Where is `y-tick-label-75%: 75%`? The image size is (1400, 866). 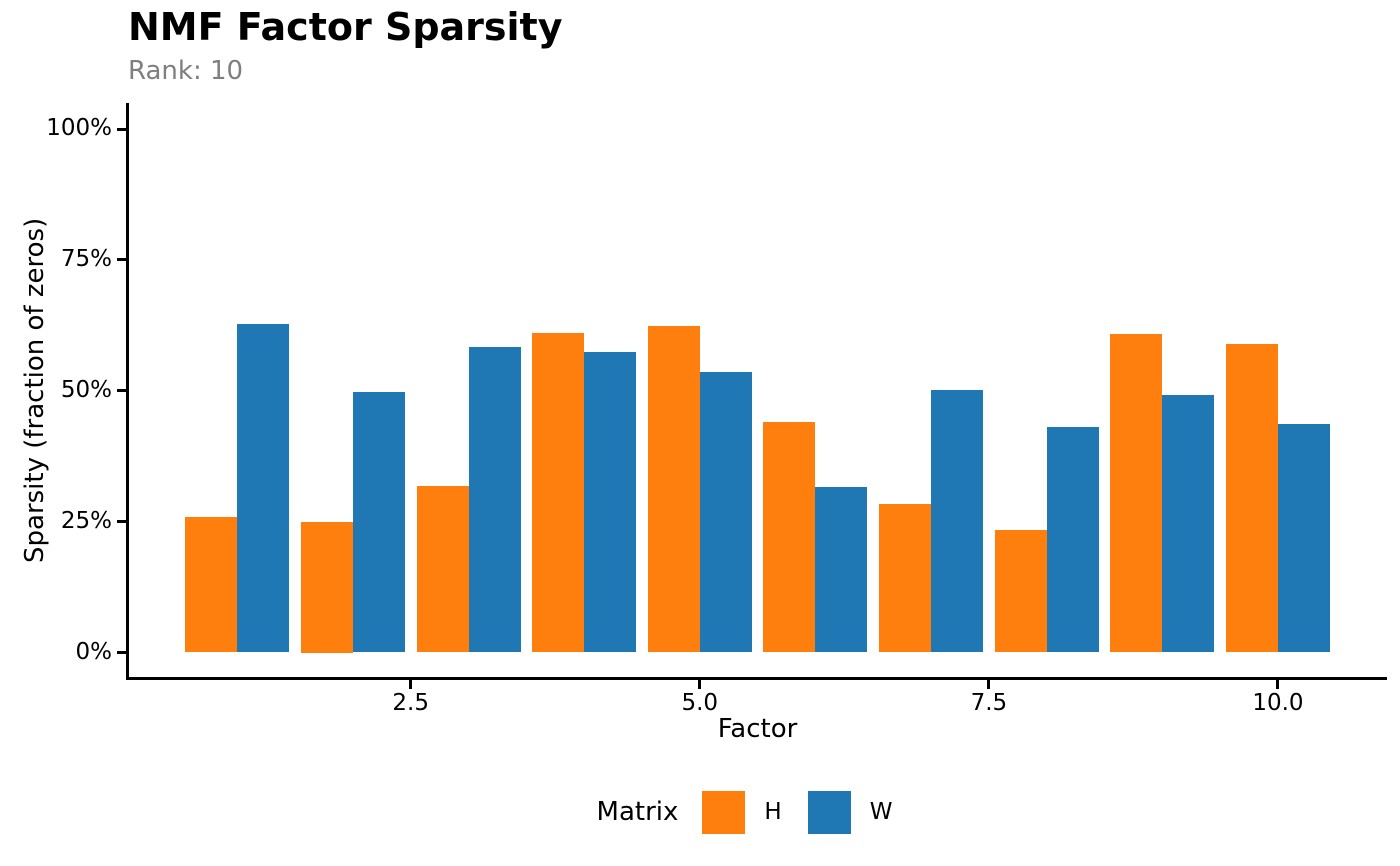 y-tick-label-75%: 75% is located at coordinates (86, 258).